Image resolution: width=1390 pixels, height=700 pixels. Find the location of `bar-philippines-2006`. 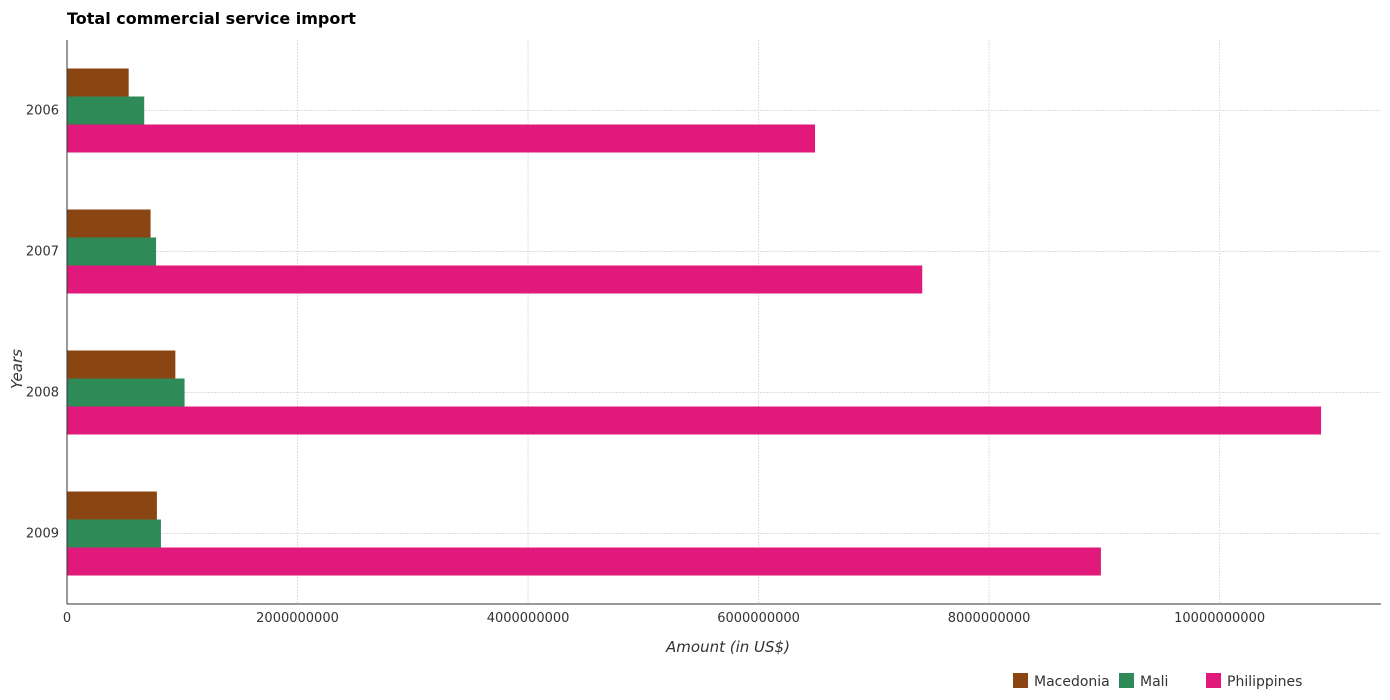

bar-philippines-2006 is located at coordinates (441, 138).